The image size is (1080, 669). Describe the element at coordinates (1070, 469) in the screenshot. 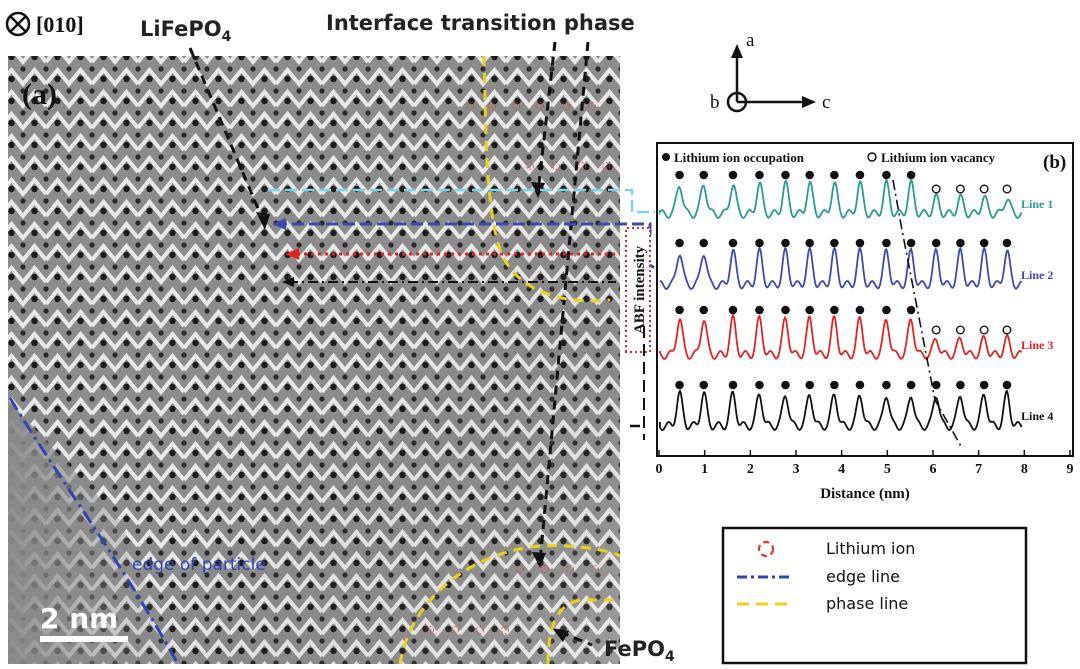

I see `x-tick-label: 9` at that location.